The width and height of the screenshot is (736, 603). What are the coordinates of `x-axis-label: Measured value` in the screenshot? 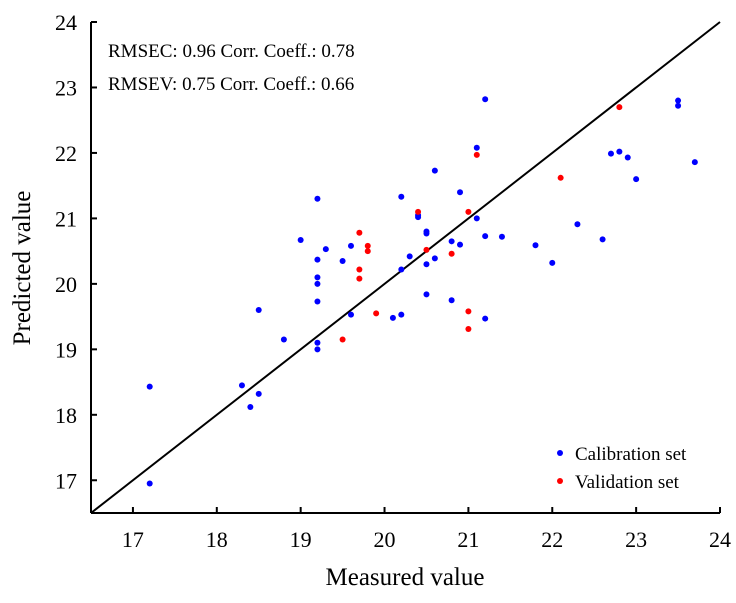 It's located at (405, 577).